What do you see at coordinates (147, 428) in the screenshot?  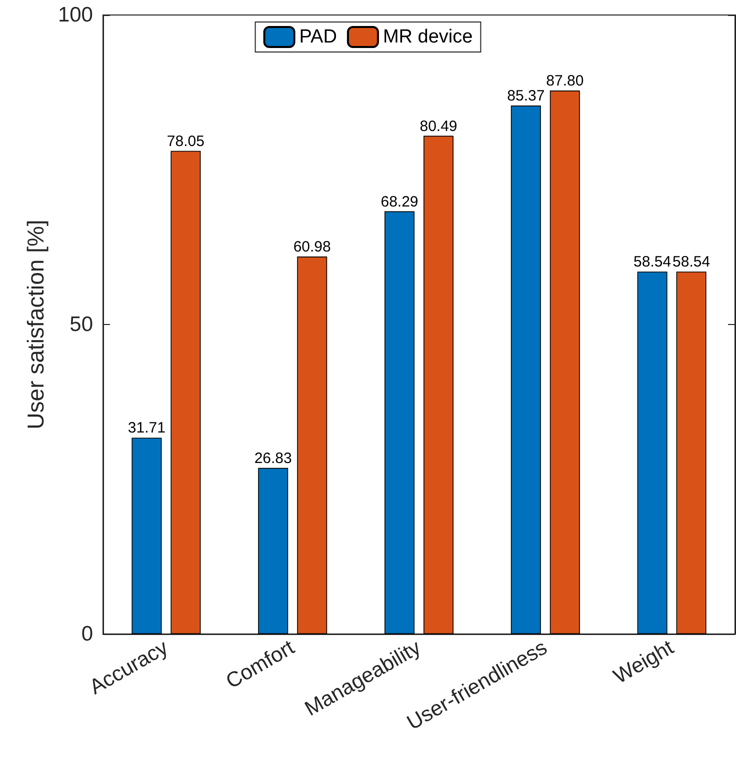 I see `data-label: 31.71` at bounding box center [147, 428].